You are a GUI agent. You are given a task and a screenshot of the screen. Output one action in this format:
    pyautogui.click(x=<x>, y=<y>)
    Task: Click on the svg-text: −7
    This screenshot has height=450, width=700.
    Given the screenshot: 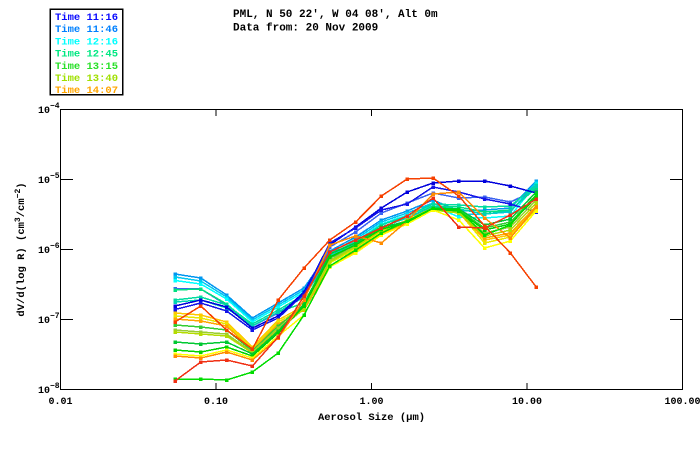 What is the action you would take?
    pyautogui.click(x=55, y=316)
    